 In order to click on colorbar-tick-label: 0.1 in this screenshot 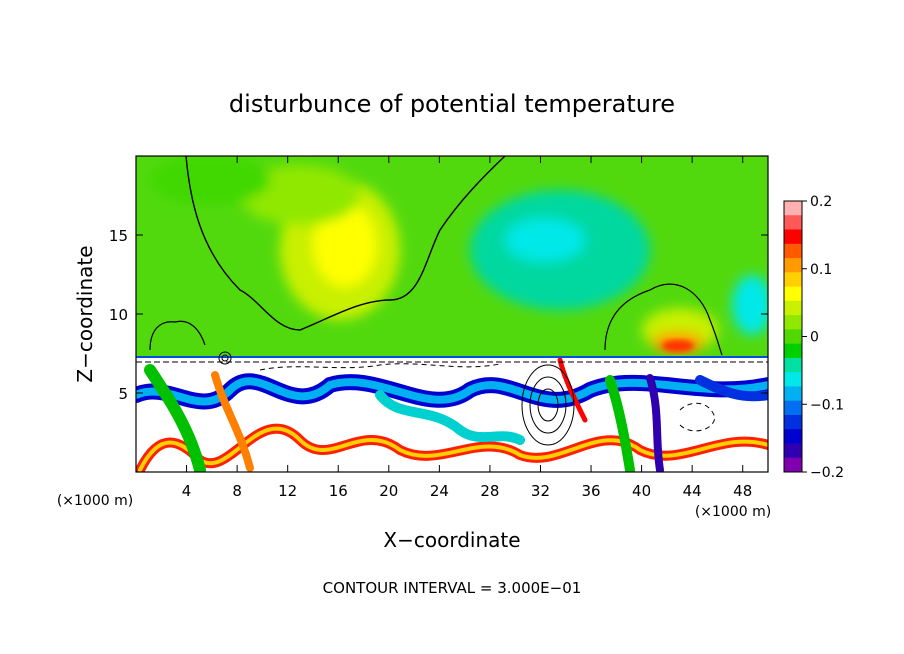, I will do `click(821, 270)`.